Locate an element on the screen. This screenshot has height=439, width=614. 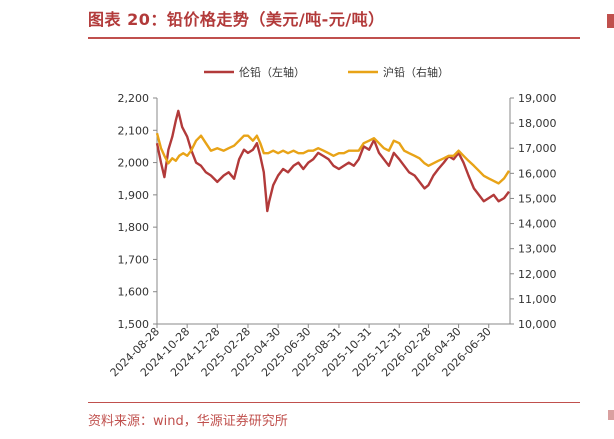
footer-rule is located at coordinates (334, 402).